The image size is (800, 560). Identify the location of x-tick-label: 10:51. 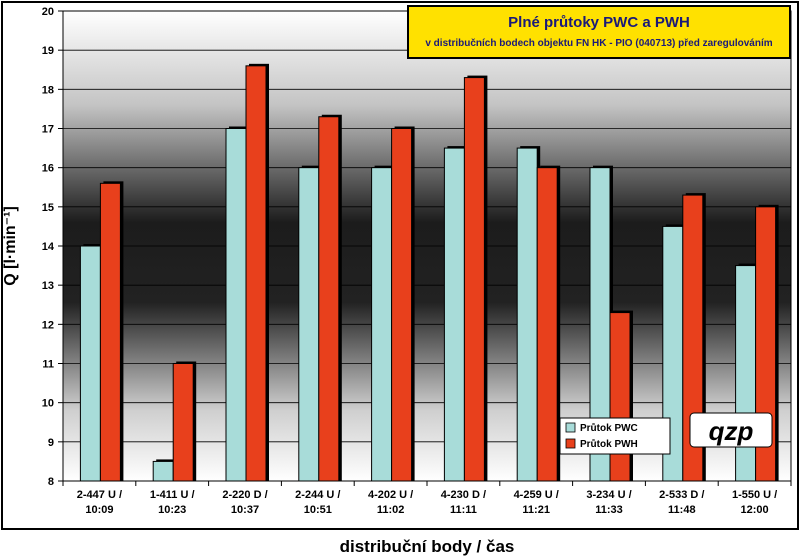
(318, 510).